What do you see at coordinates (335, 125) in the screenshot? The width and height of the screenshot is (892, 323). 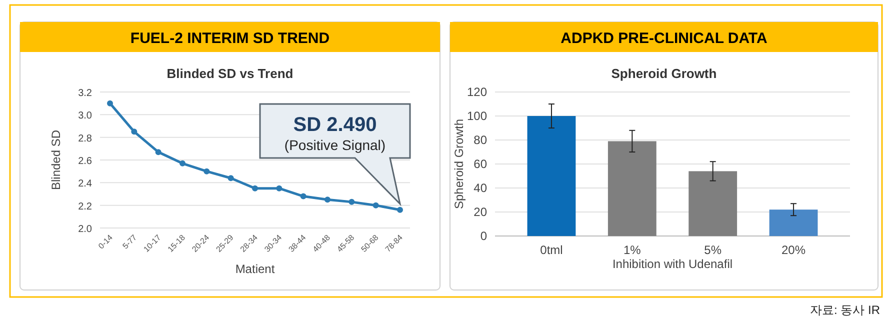 I see `annotation: SD 2.490` at bounding box center [335, 125].